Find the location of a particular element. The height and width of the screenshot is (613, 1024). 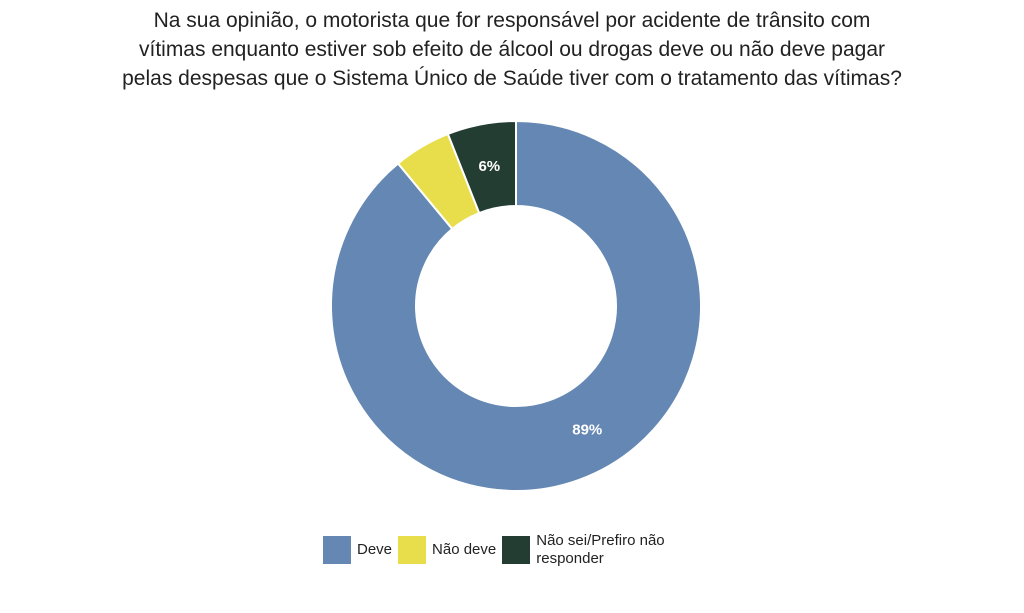

legend-swatch-nao-sei is located at coordinates (516, 550).